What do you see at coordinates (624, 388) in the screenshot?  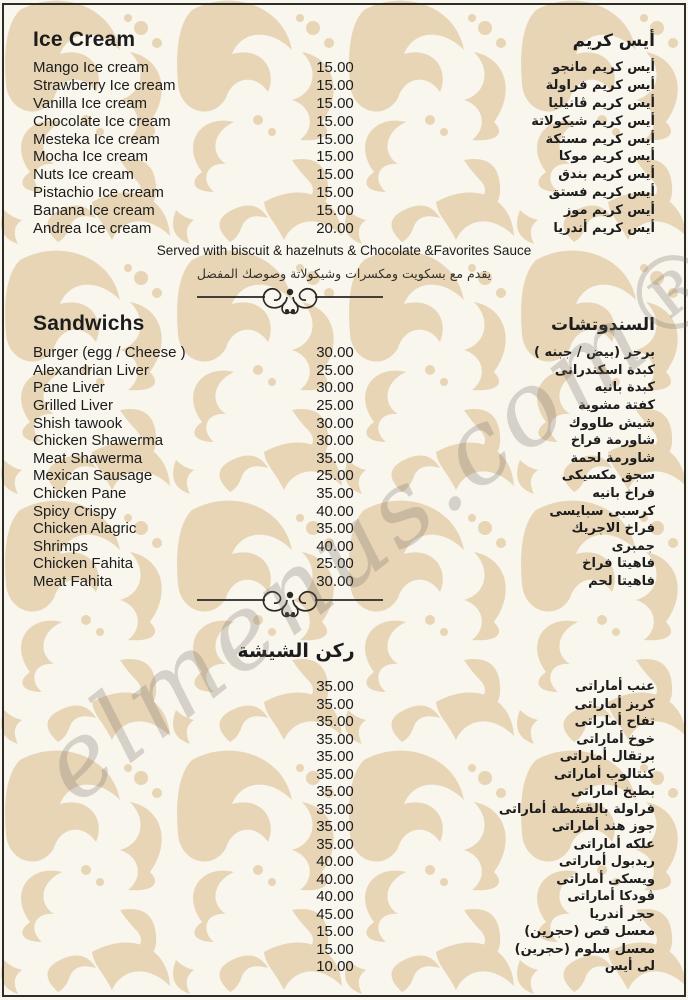 I see `item-name-ar: كبدة بانيه` at bounding box center [624, 388].